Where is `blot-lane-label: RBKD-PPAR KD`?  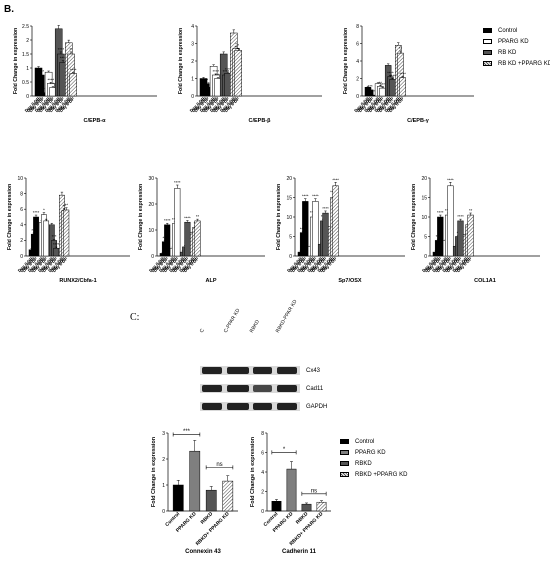
blot-lane-label: RBKD-PPAR KD is located at coordinates (286, 316).